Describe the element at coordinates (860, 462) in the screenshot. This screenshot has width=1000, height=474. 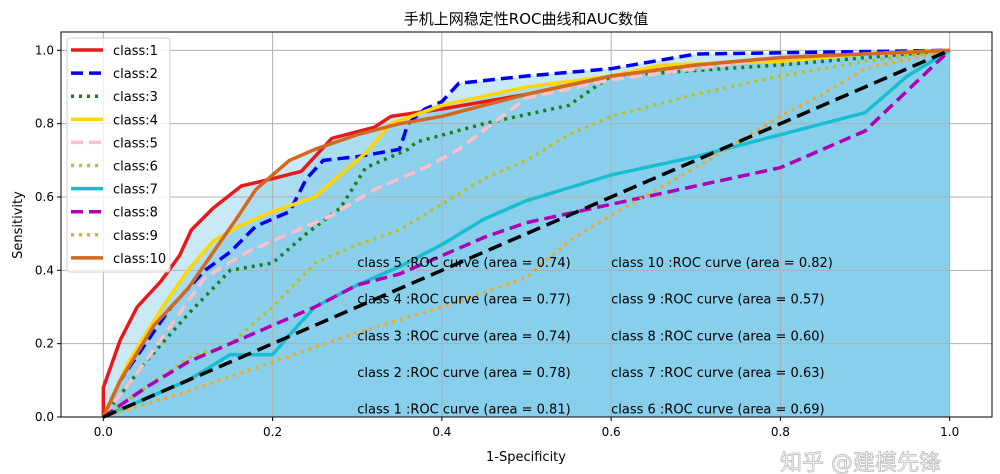
I see `watermark: 知乎 @建模先锋` at that location.